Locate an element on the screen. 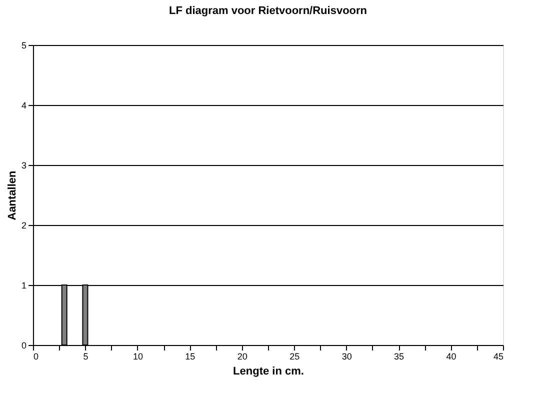 Image resolution: width=552 pixels, height=407 pixels. x-tick-label: 40 is located at coordinates (451, 357).